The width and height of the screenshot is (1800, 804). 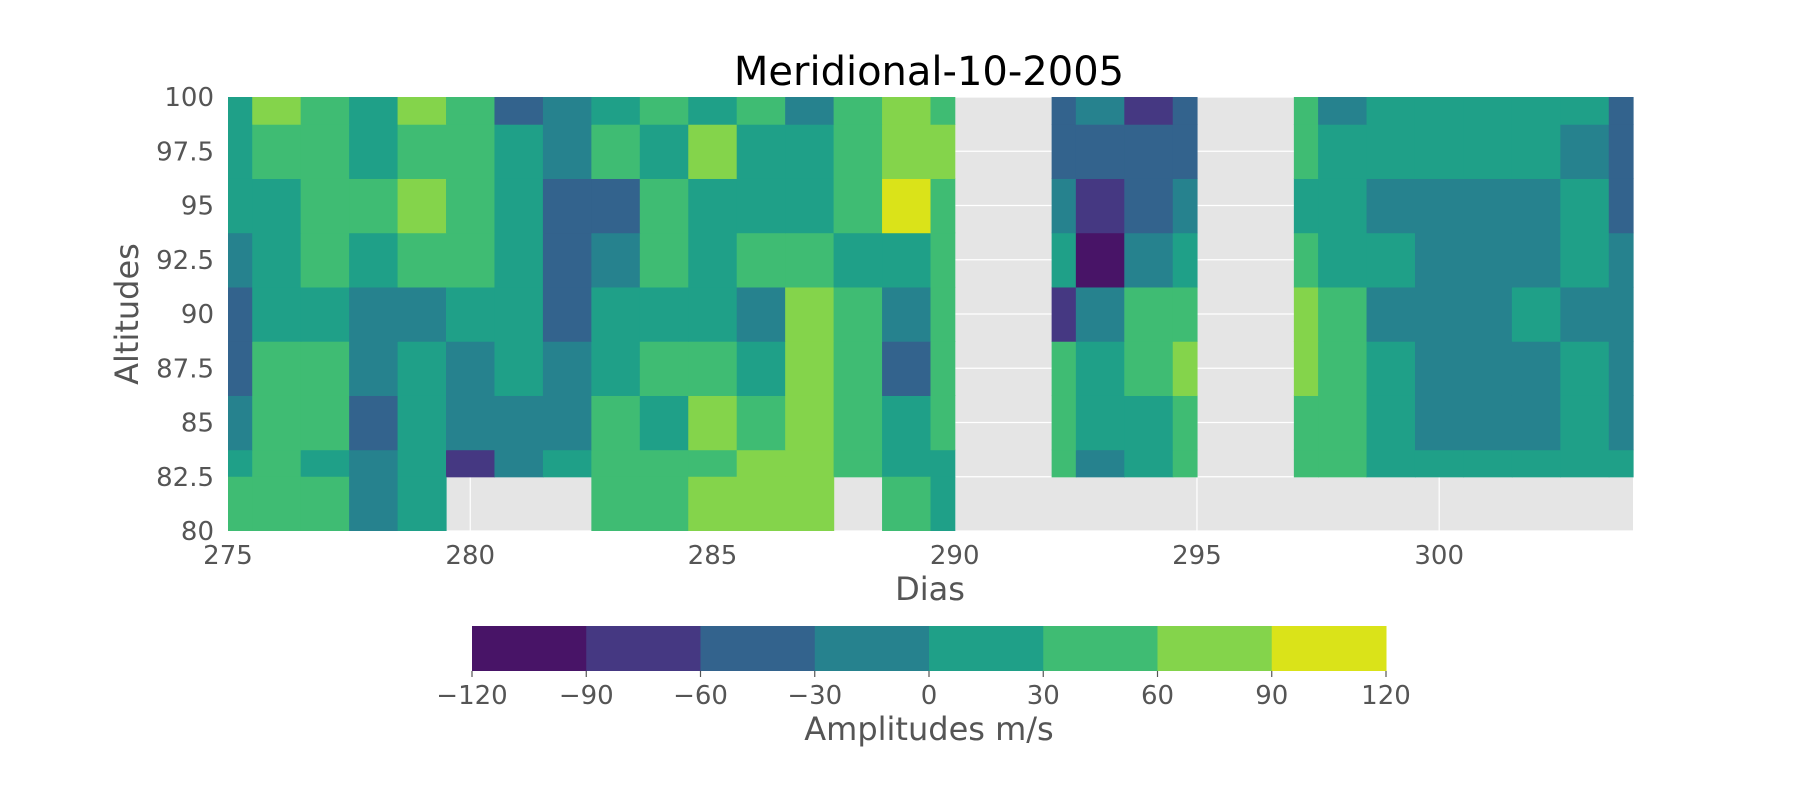 What do you see at coordinates (814, 696) in the screenshot?
I see `colorbar-tick-label: −30` at bounding box center [814, 696].